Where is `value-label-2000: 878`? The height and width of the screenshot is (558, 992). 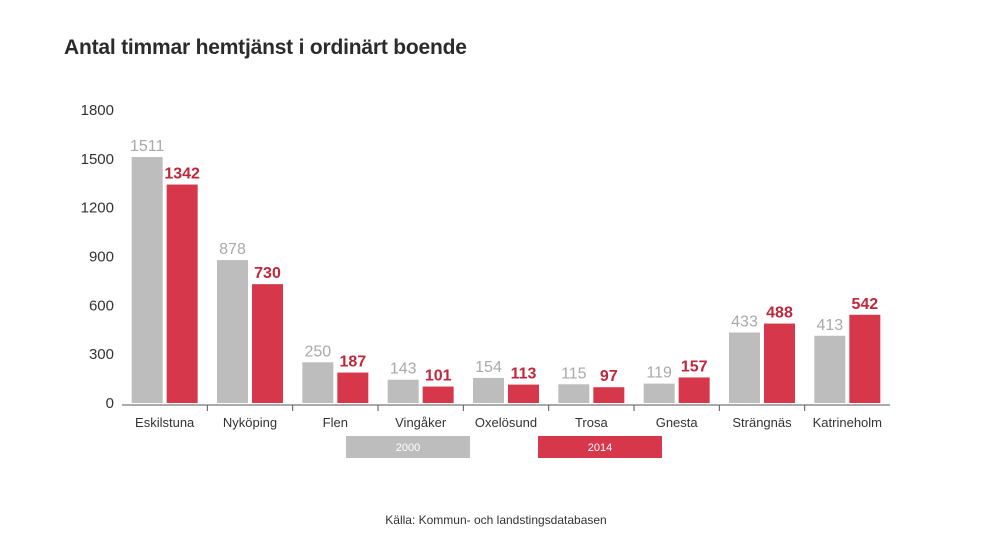 value-label-2000: 878 is located at coordinates (232, 249).